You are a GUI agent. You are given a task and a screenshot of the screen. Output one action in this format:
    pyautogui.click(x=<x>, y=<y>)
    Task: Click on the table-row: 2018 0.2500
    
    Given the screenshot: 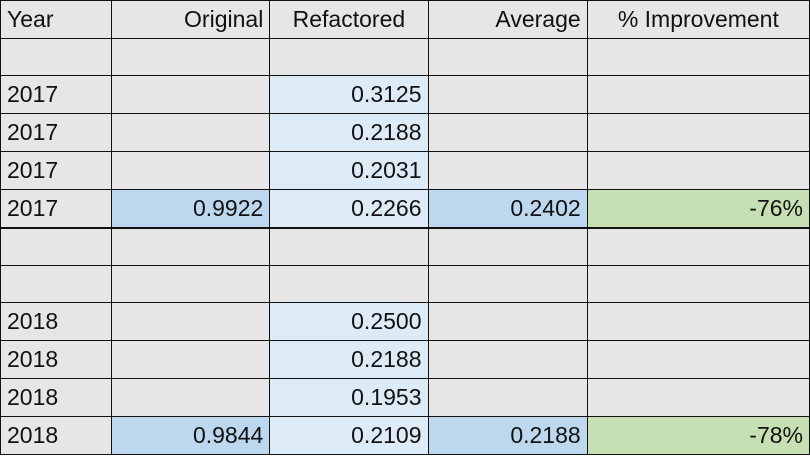 What is the action you would take?
    pyautogui.click(x=405, y=321)
    